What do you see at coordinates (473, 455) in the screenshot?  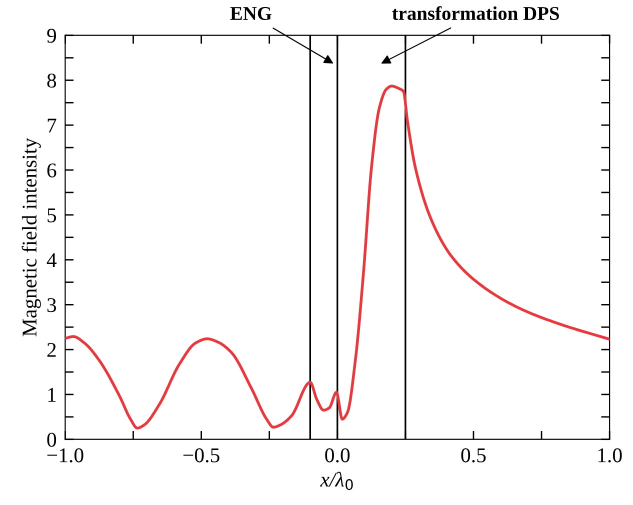 I see `x-tick-label: 0.5` at bounding box center [473, 455].